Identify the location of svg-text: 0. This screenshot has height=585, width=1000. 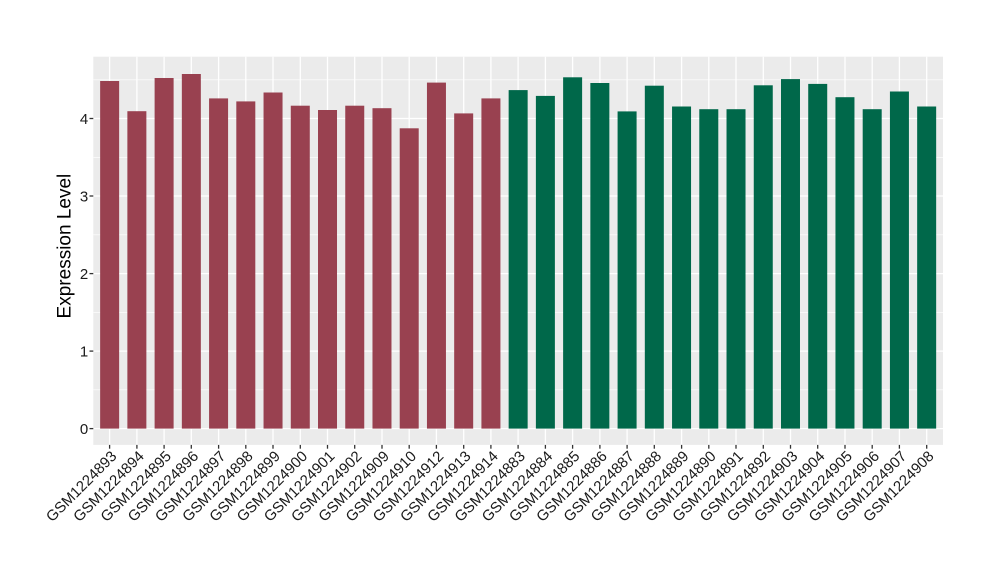
(84, 429).